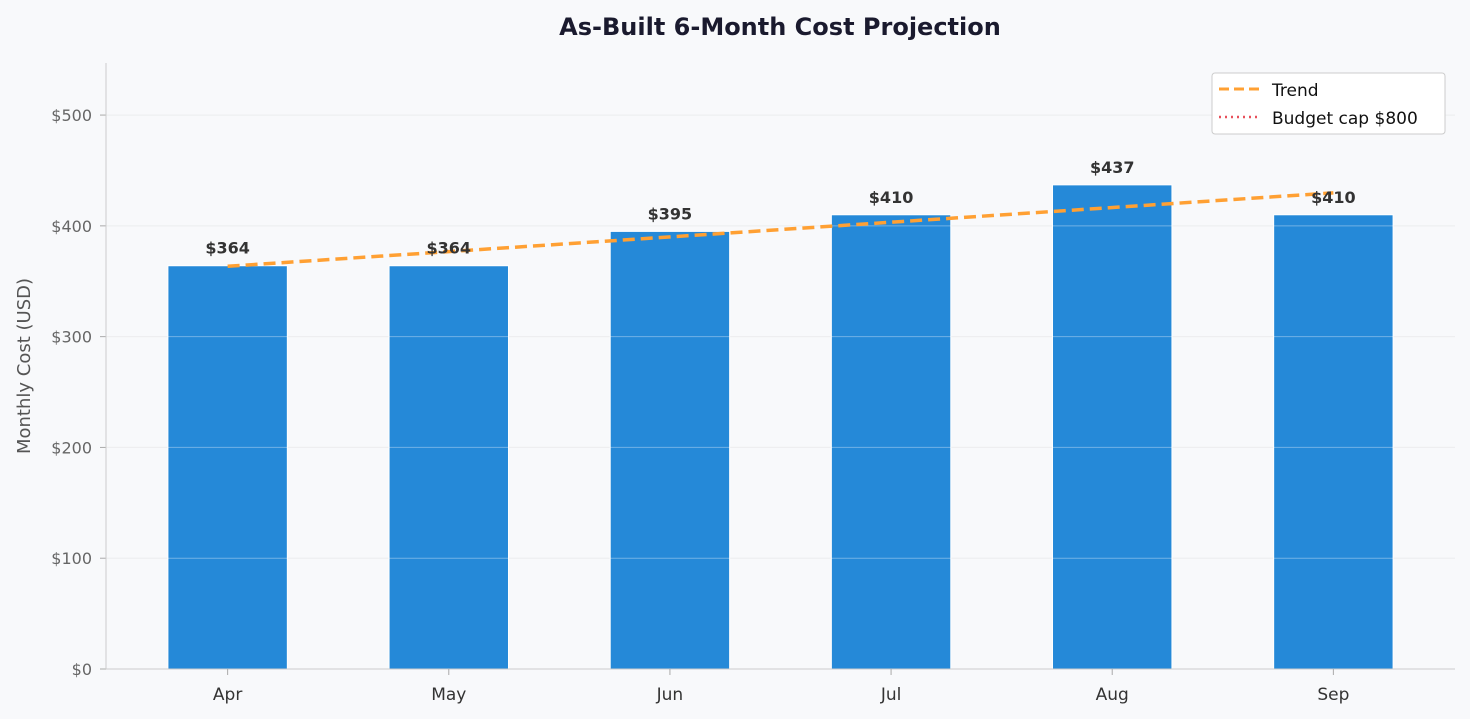 The height and width of the screenshot is (719, 1470). I want to click on bar-jul, so click(891, 442).